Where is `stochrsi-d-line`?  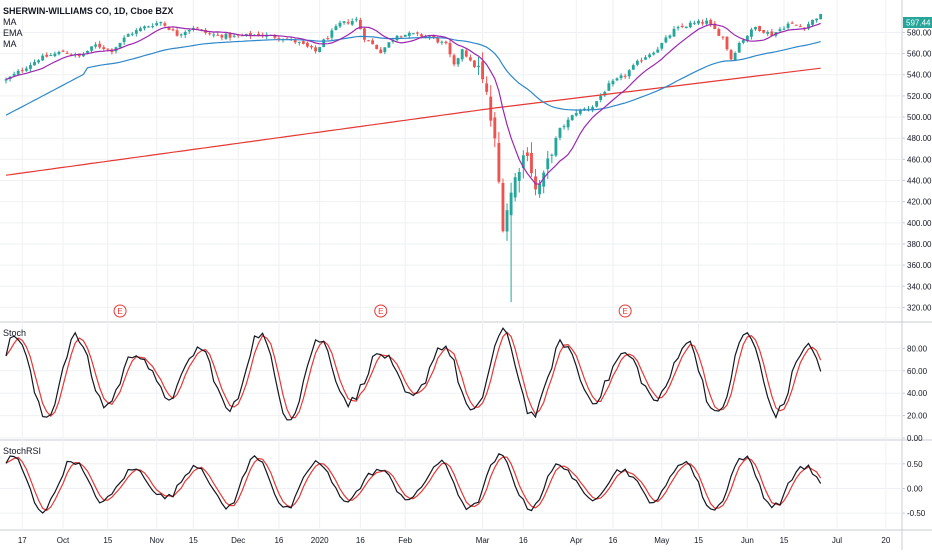
stochrsi-d-line is located at coordinates (413, 484).